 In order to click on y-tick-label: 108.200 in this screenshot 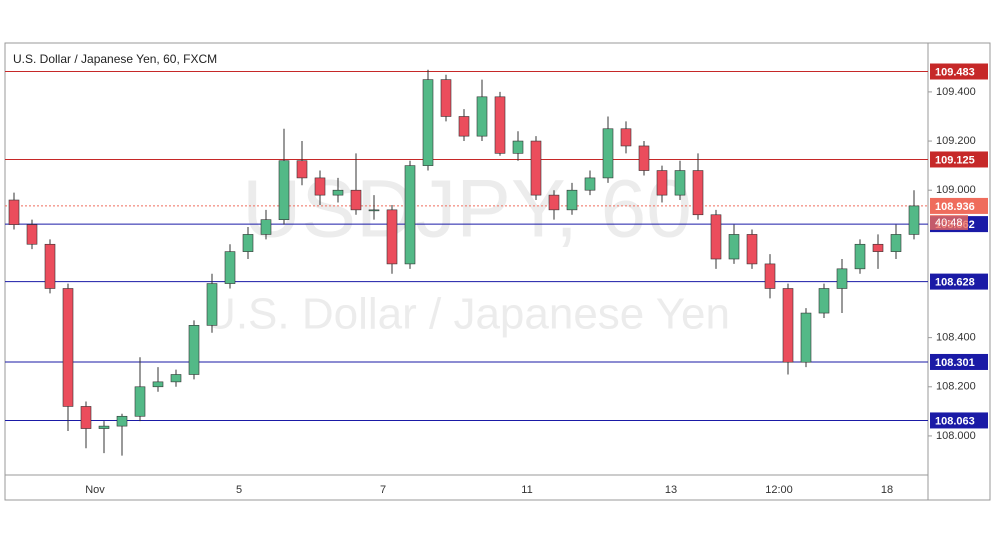, I will do `click(956, 387)`.